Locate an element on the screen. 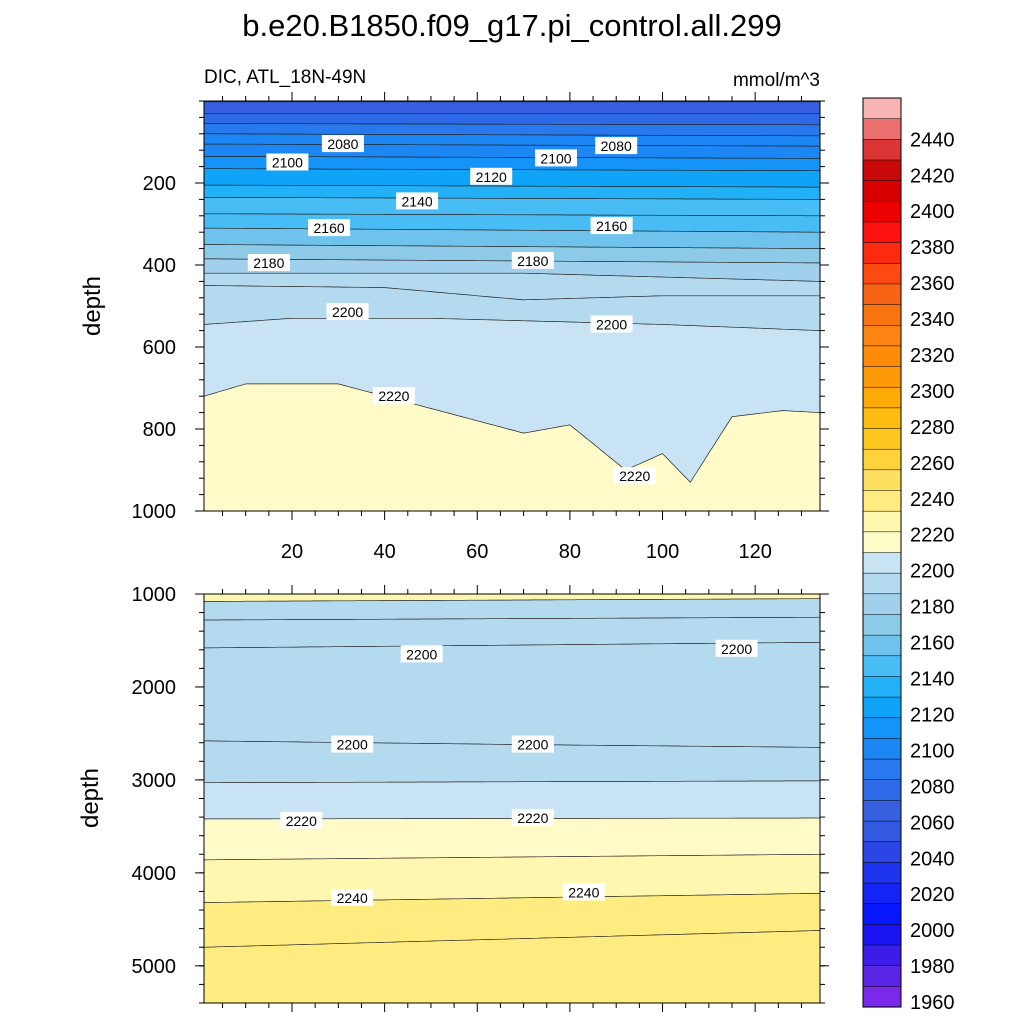 Image resolution: width=1024 pixels, height=1024 pixels. contour-label: 2080 is located at coordinates (616, 146).